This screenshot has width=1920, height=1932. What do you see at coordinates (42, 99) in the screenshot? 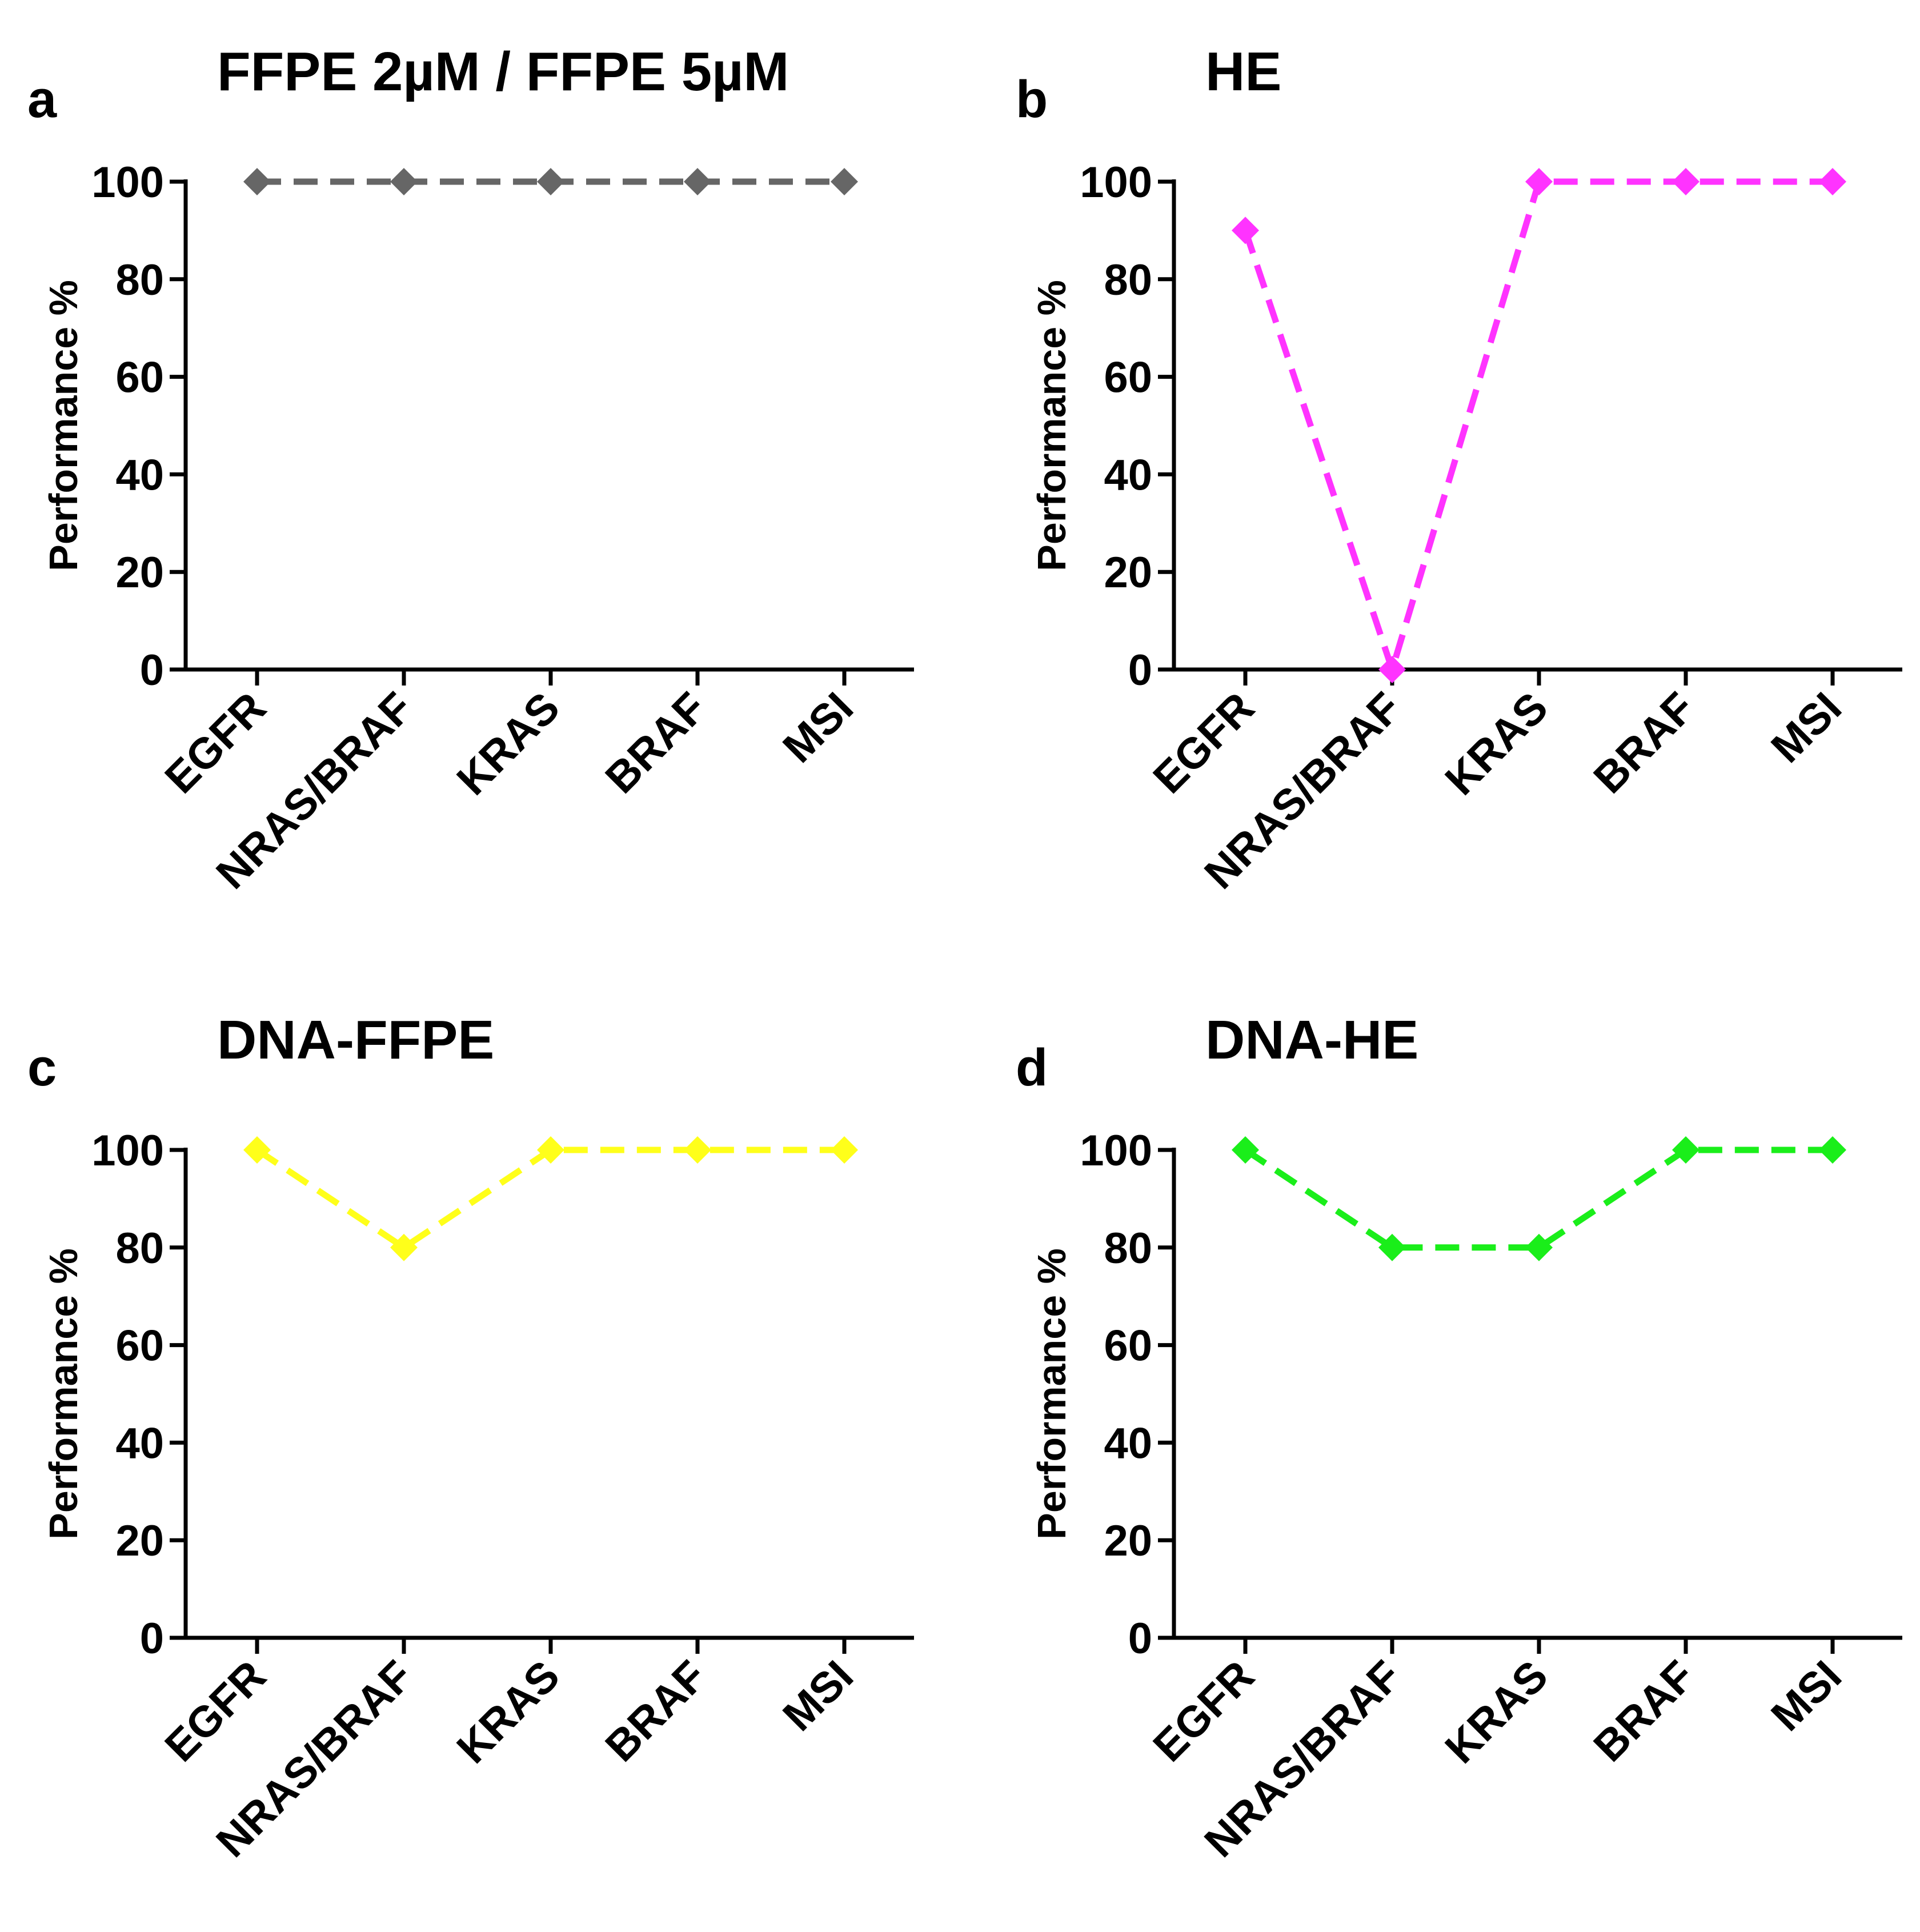
I see `panel-letter: a` at bounding box center [42, 99].